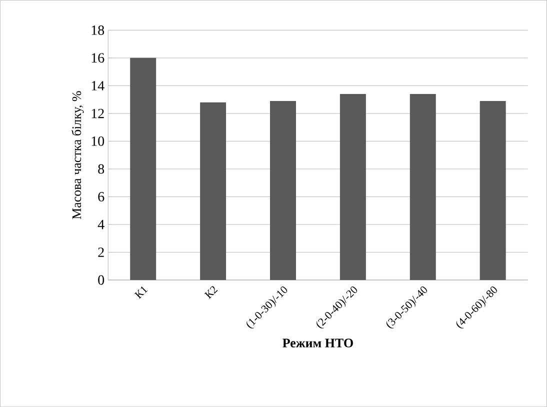 The width and height of the screenshot is (547, 407). What do you see at coordinates (98, 141) in the screenshot?
I see `y-tick-label: 10` at bounding box center [98, 141].